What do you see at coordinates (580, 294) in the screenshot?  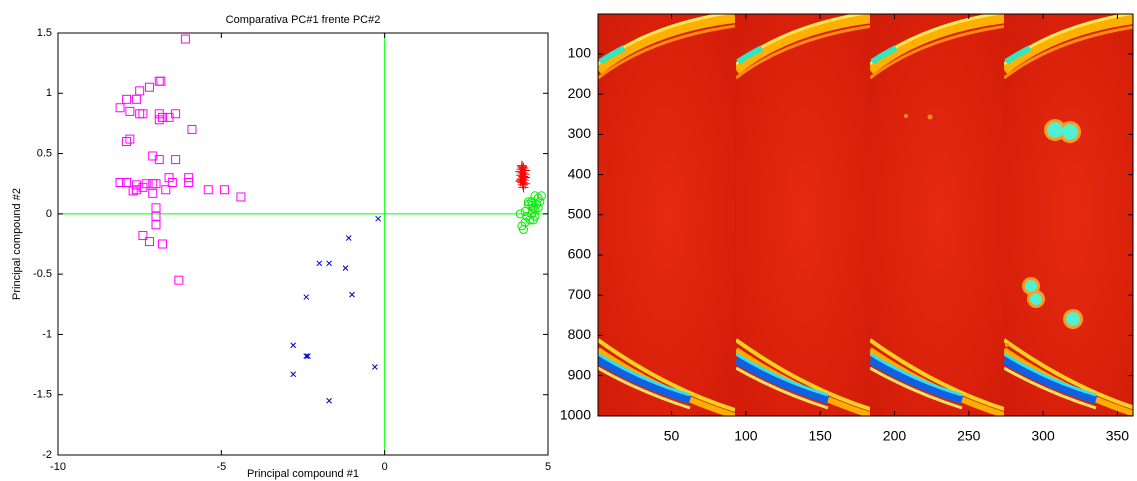 I see `y-tick-label: 700` at bounding box center [580, 294].